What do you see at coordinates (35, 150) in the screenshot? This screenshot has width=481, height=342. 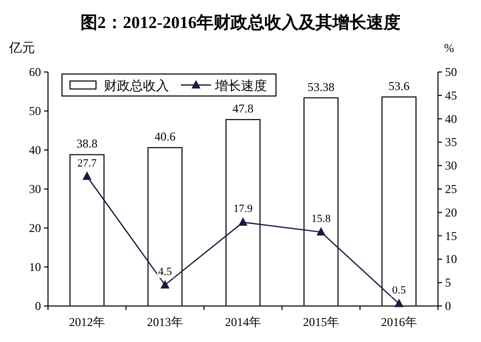 I see `y-tick-label: 40` at bounding box center [35, 150].